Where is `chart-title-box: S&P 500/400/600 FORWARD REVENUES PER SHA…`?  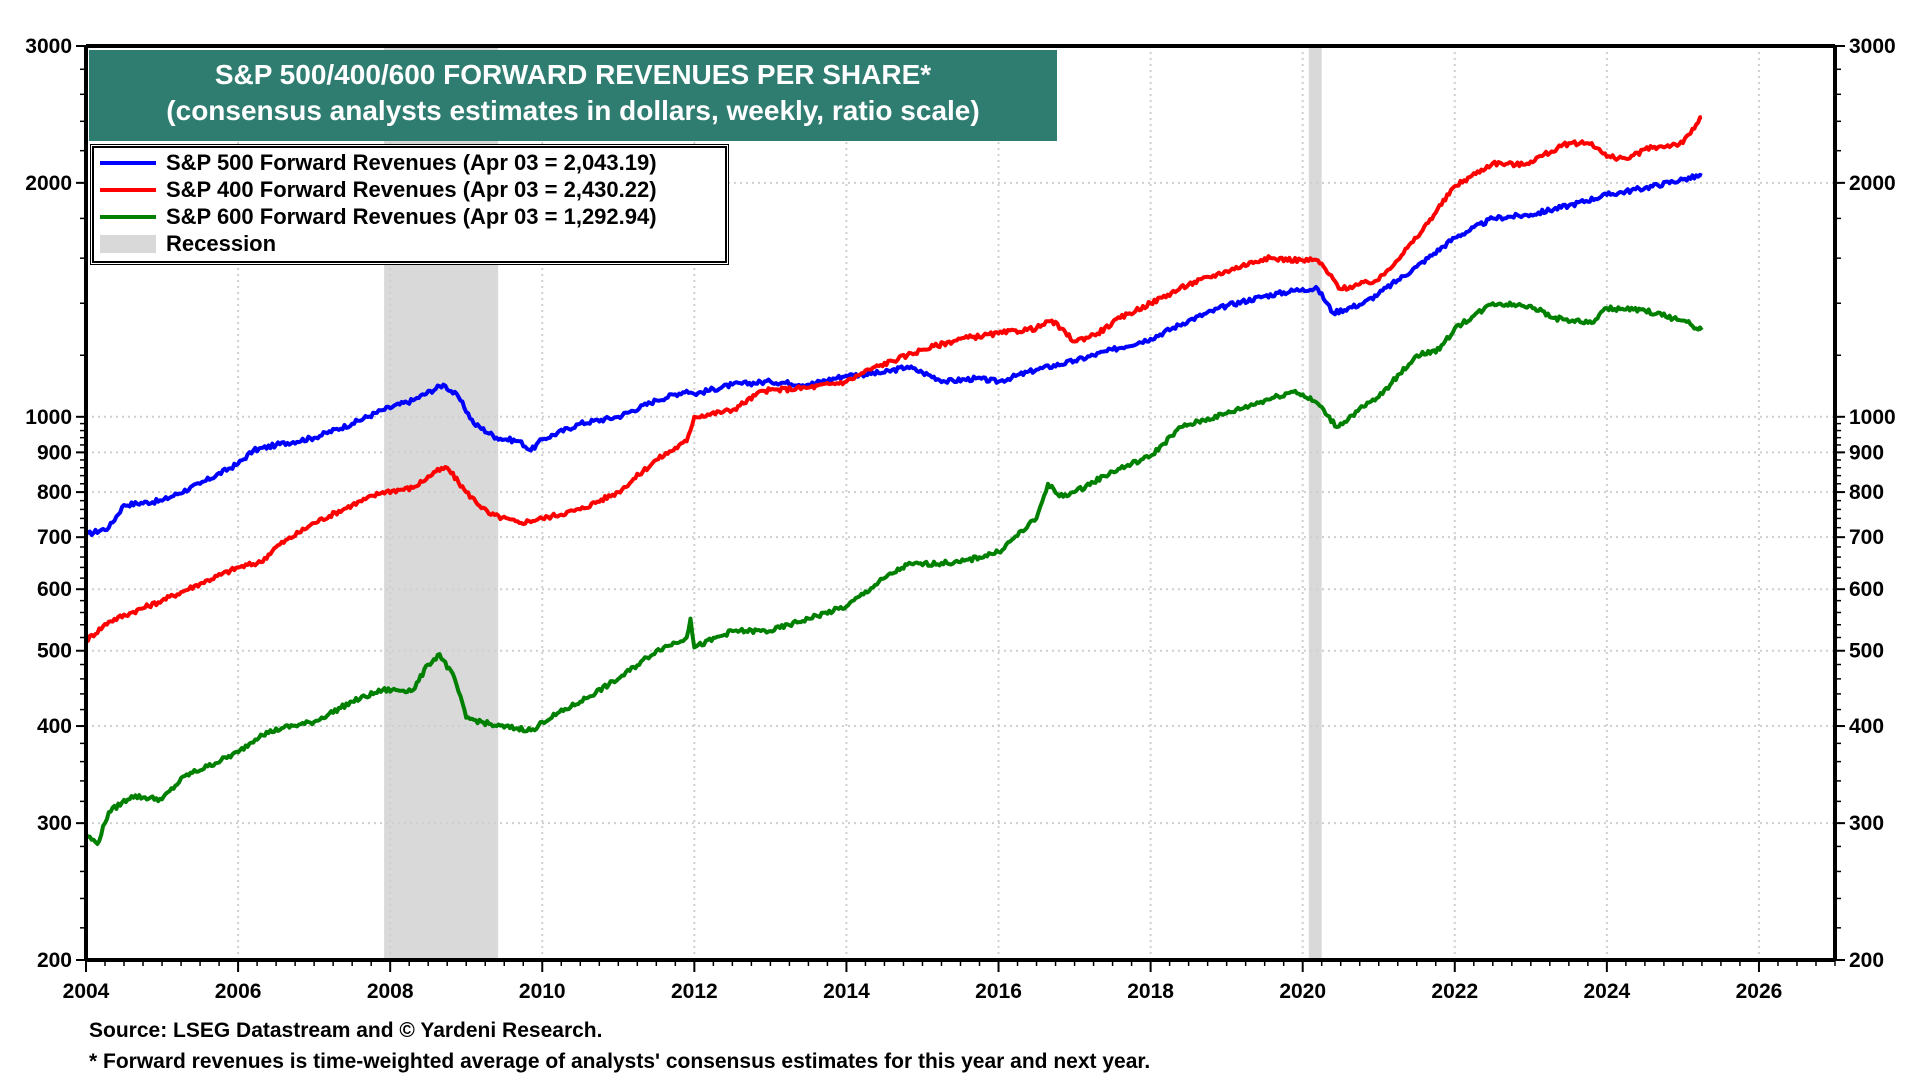 chart-title-box: S&P 500/400/600 FORWARD REVENUES PER SHA… is located at coordinates (573, 95).